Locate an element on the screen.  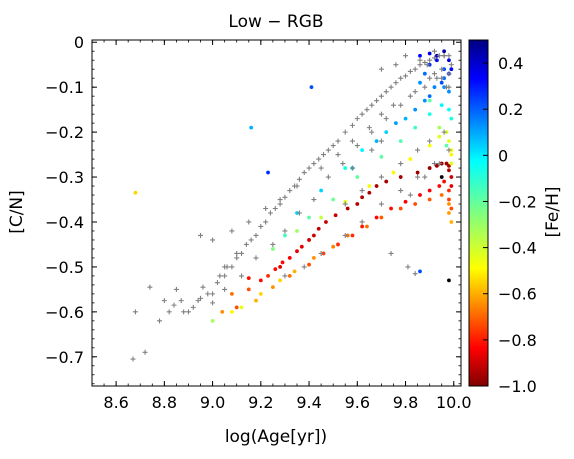
colorbar-label: [Fe/H] is located at coordinates (553, 211).